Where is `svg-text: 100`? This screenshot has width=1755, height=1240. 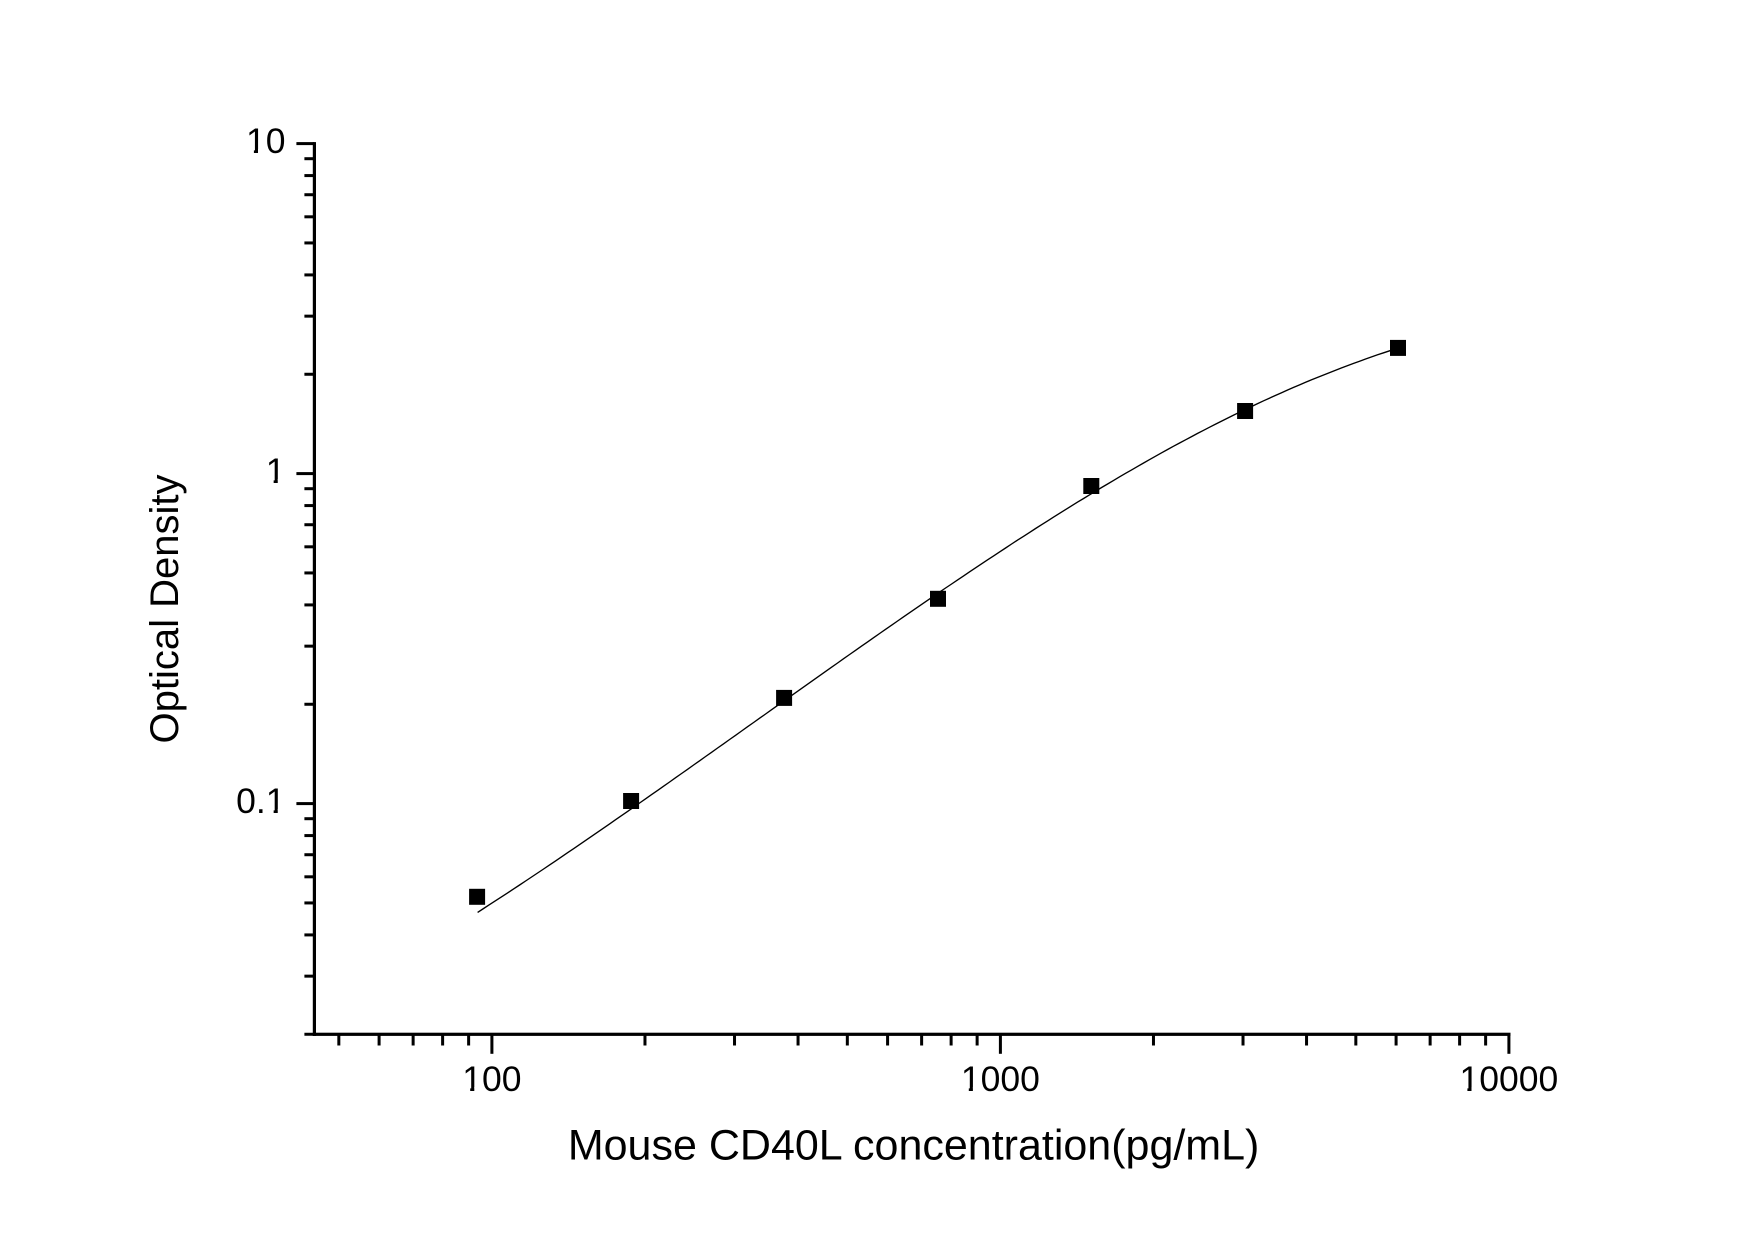 svg-text: 100 is located at coordinates (491, 1079).